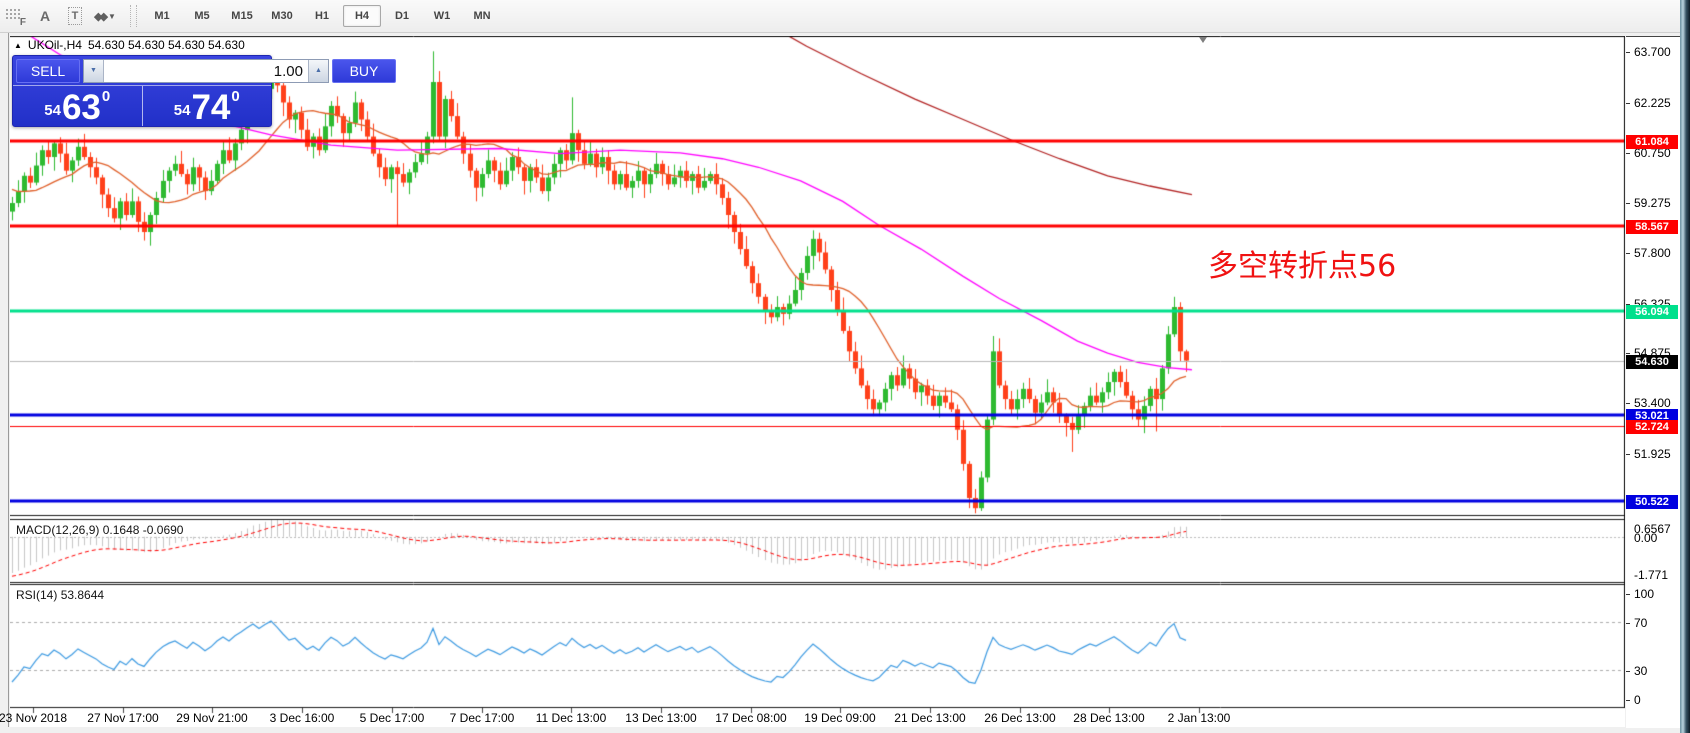  Describe the element at coordinates (1652, 427) in the screenshot. I see `price-level-label: 52.724` at that location.